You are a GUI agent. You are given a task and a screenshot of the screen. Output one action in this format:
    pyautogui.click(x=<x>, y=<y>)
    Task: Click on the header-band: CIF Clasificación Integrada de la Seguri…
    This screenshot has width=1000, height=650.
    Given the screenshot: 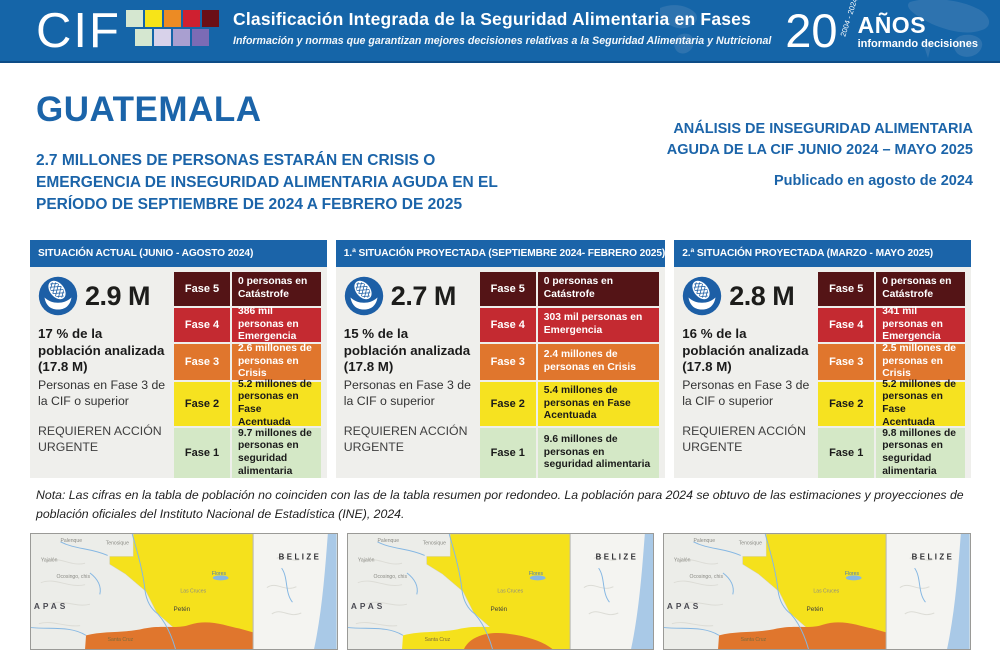 What is the action you would take?
    pyautogui.click(x=500, y=31)
    